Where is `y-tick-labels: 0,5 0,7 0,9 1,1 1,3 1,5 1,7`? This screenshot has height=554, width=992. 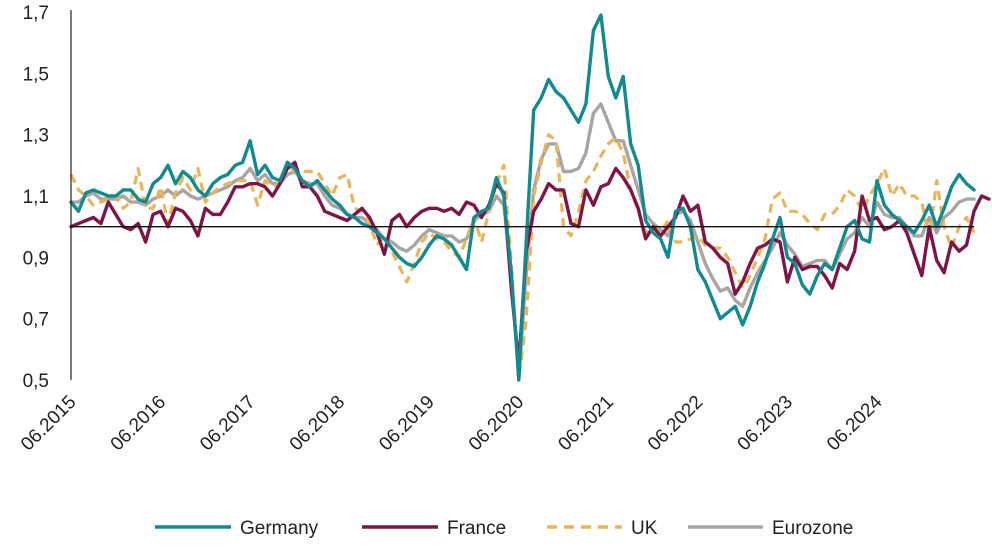
y-tick-labels: 0,5 0,7 0,9 1,1 1,3 1,5 1,7 is located at coordinates (36, 197).